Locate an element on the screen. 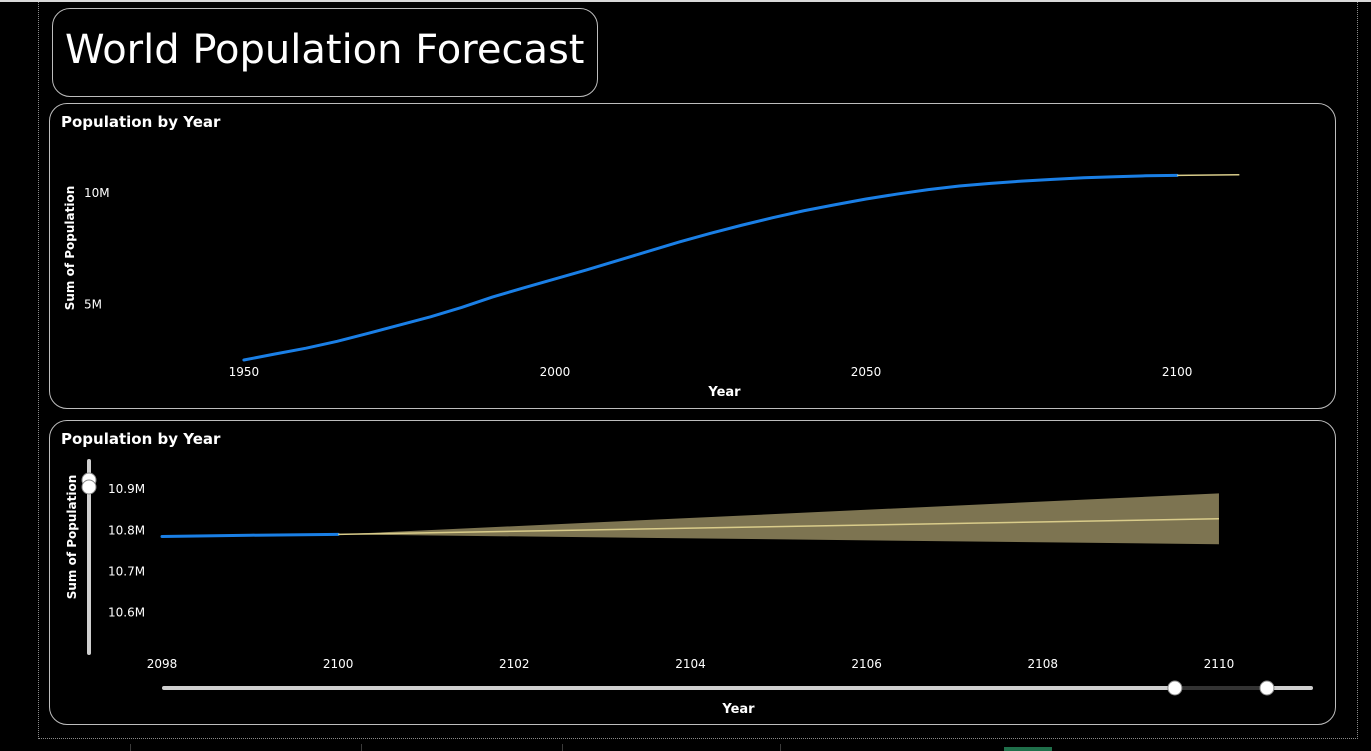 The width and height of the screenshot is (1371, 751). x-tick-label: 2110 is located at coordinates (1219, 664).